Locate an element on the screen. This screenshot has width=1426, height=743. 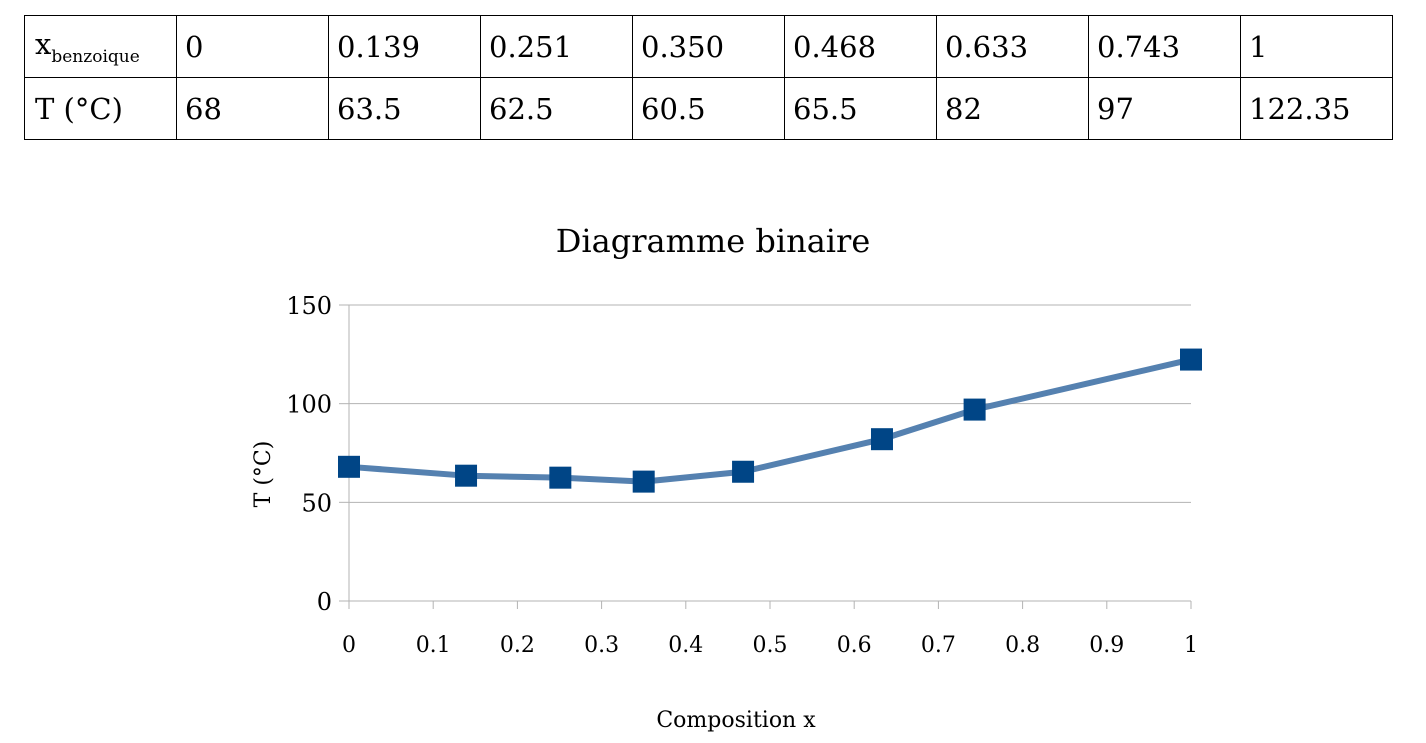
table-cell: 0 is located at coordinates (252, 46).